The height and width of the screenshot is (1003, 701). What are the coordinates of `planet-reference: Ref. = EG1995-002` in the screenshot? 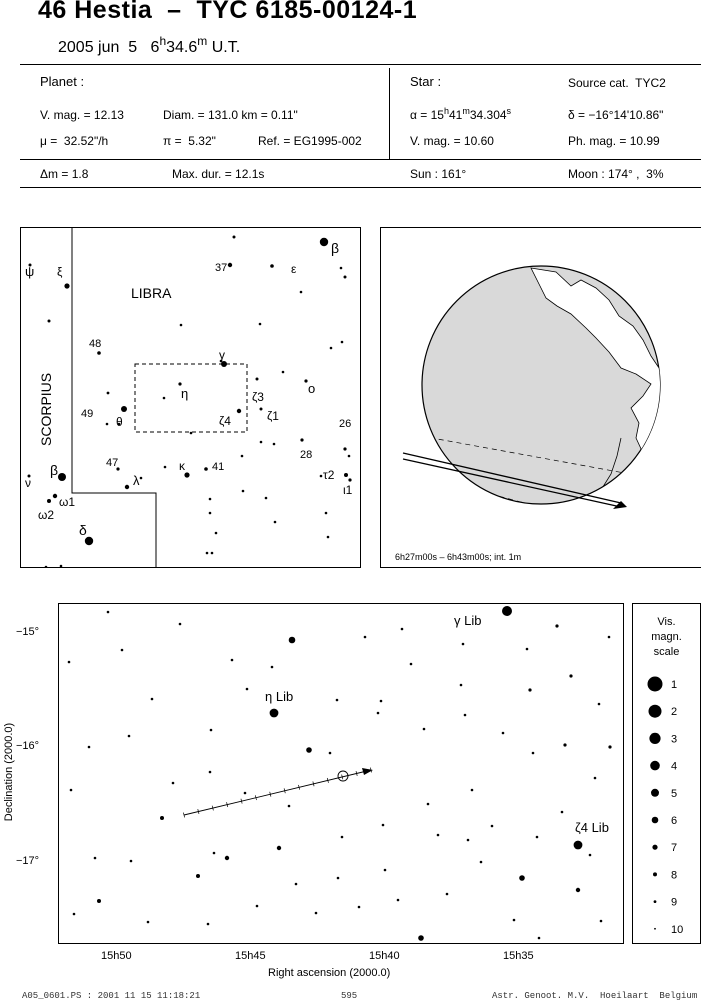 It's located at (310, 141).